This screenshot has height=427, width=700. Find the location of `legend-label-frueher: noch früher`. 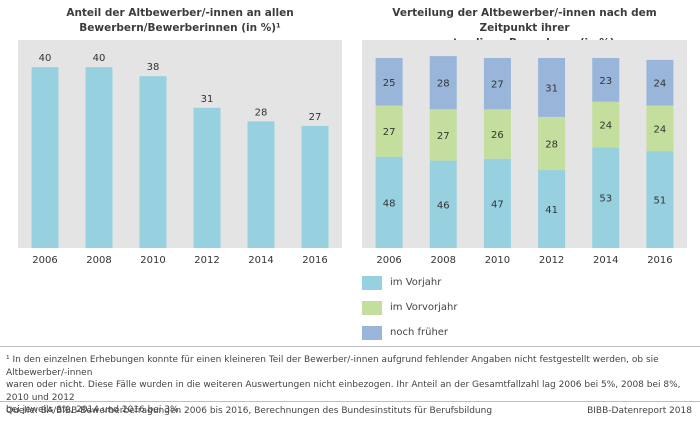

legend-label-frueher: noch früher is located at coordinates (419, 332).